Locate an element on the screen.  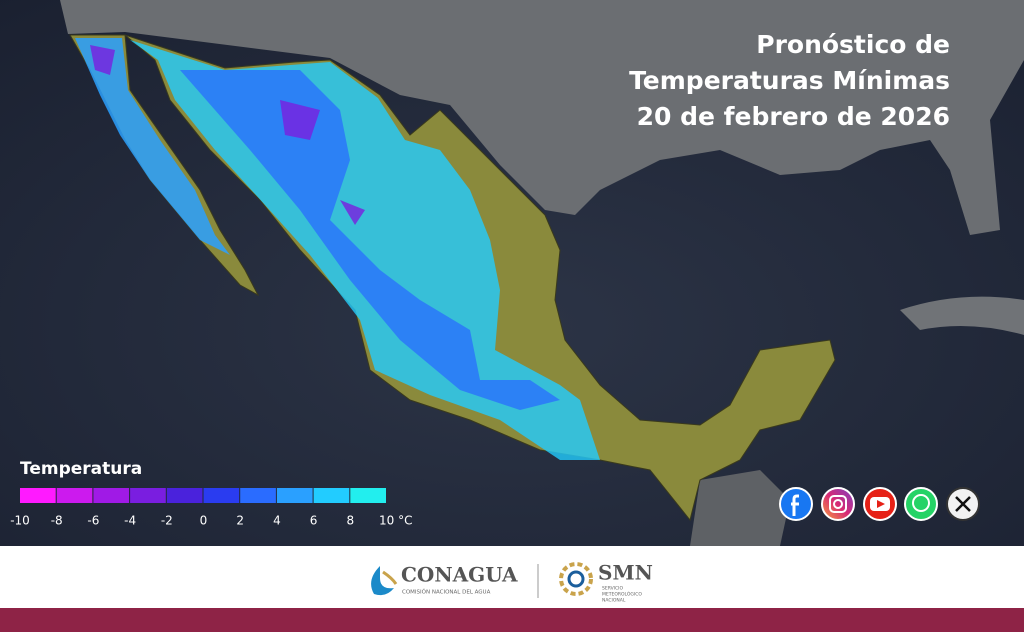
land-central-america is located at coordinates (740, 508).